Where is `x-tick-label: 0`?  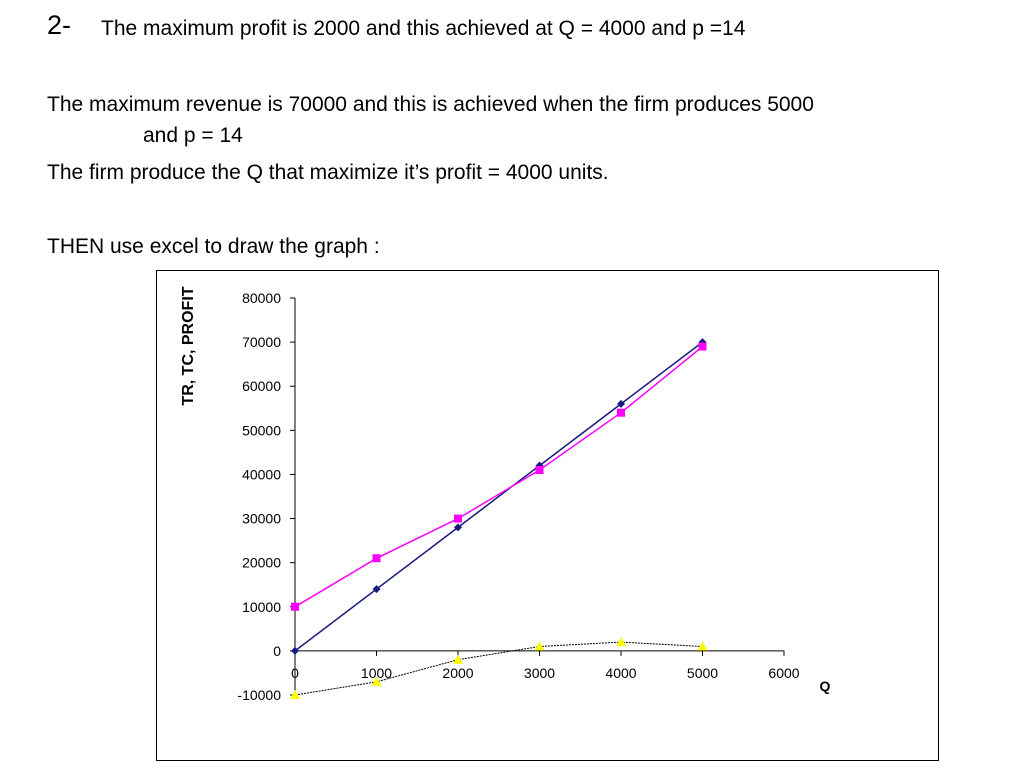 x-tick-label: 0 is located at coordinates (295, 673).